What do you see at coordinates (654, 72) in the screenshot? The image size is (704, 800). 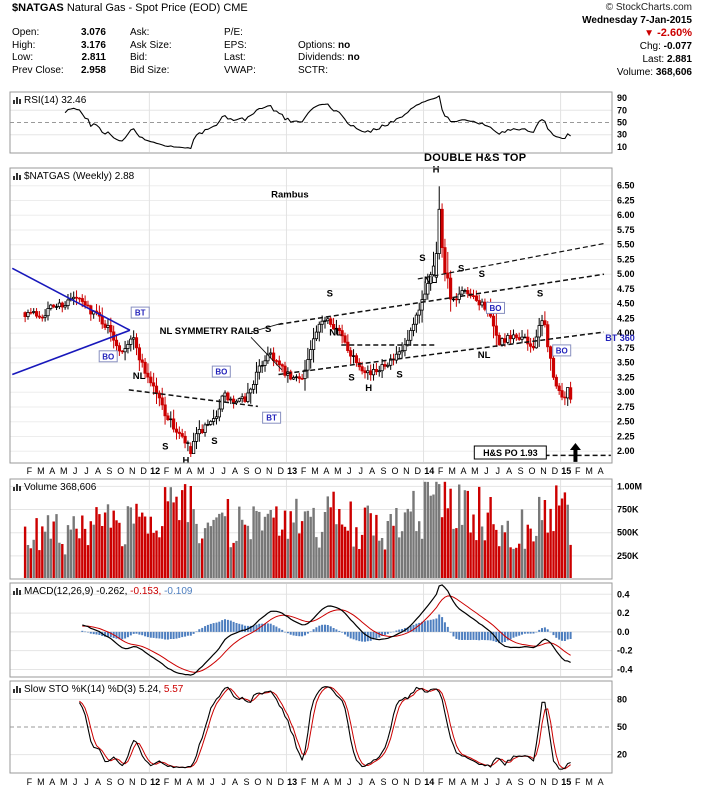 I see `quote-volume: Volume: 368,606` at bounding box center [654, 72].